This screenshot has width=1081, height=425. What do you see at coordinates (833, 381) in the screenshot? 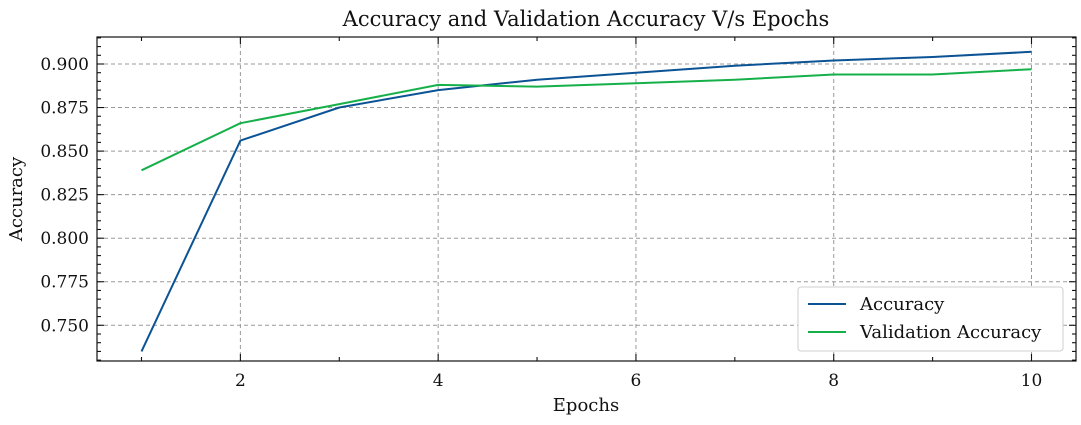
I see `x-tick-label: 8` at bounding box center [833, 381].